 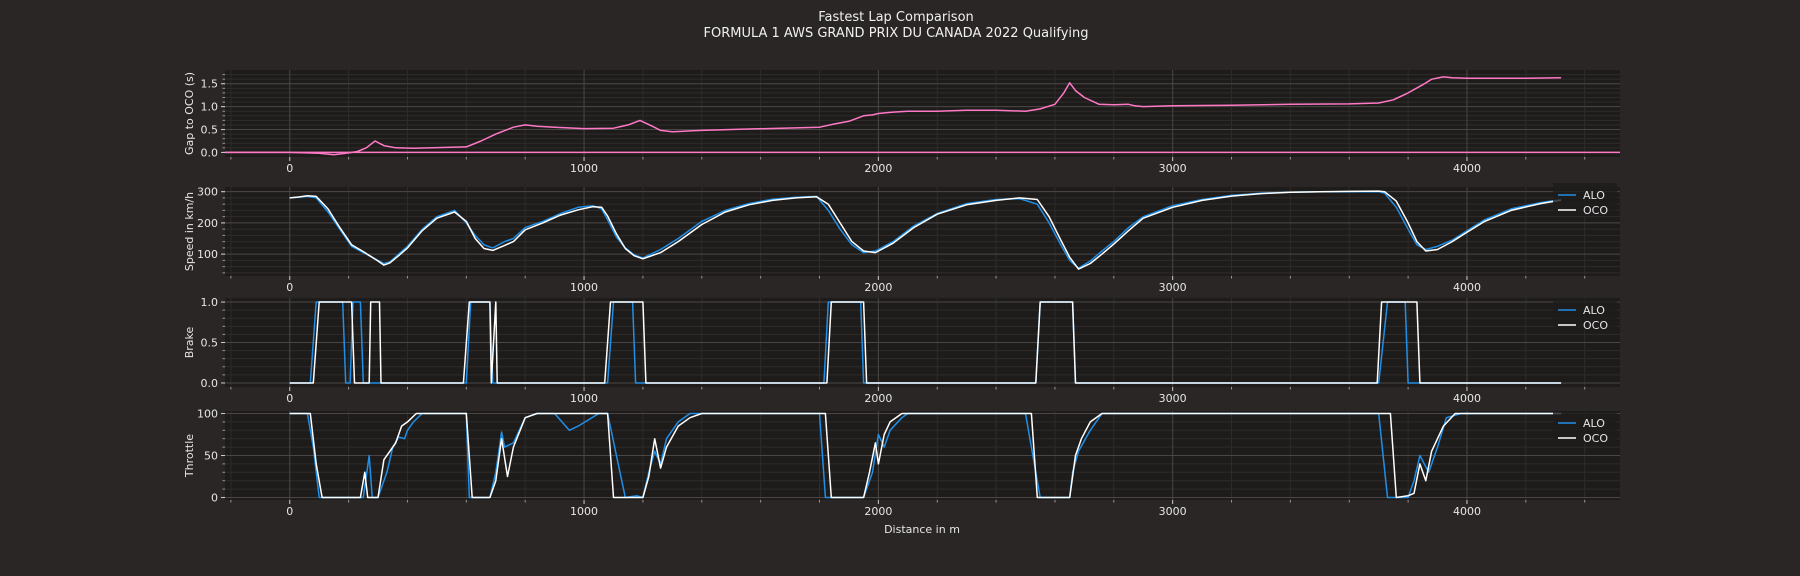 I want to click on chart-title: Fastest Lap Comparison, so click(x=896, y=17).